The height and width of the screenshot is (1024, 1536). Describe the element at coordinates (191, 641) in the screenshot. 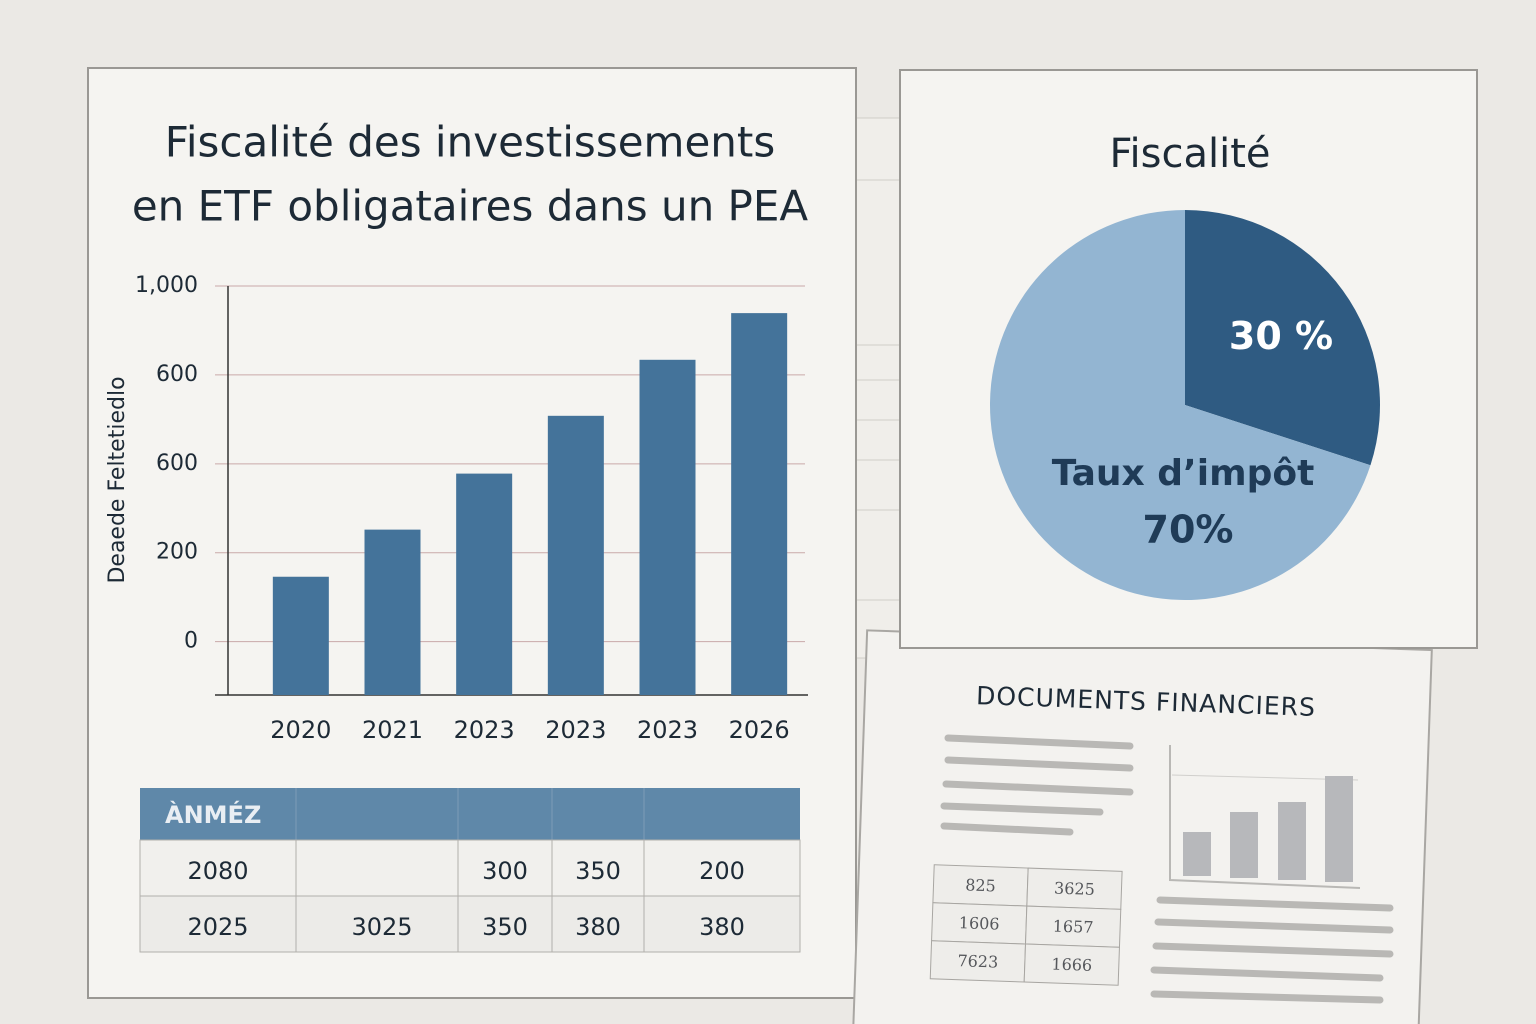

I see `y-tick-label: 0` at that location.